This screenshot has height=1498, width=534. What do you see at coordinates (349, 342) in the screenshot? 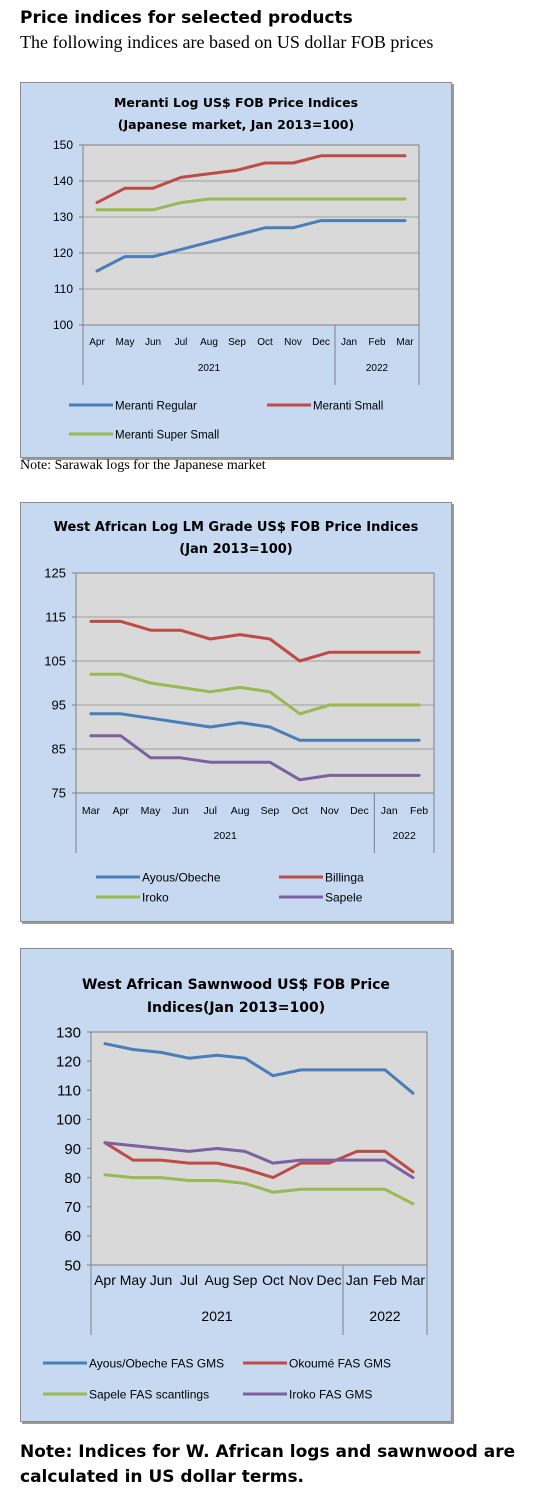
I see `chart1-x-tick-label: Jan` at bounding box center [349, 342].